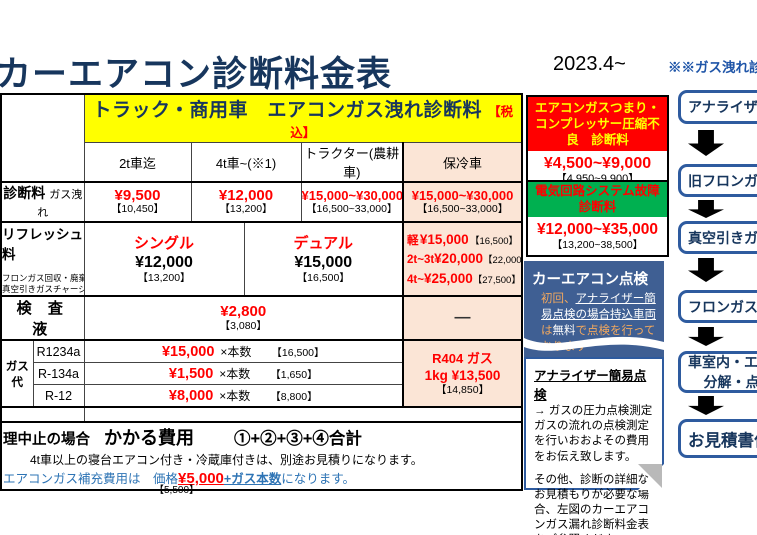 The height and width of the screenshot is (535, 757). What do you see at coordinates (196, 74) in the screenshot?
I see `page-title: カーエアコン診断料金表` at bounding box center [196, 74].